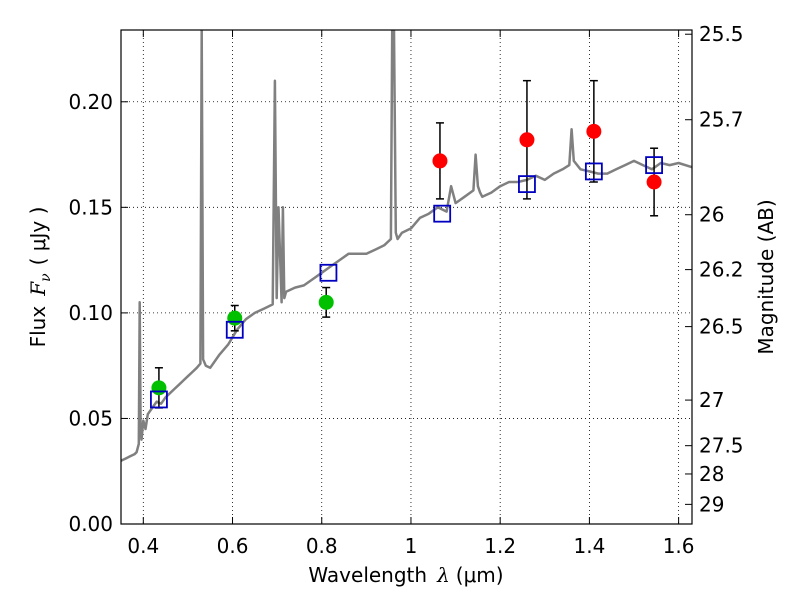 The height and width of the screenshot is (600, 800). What do you see at coordinates (711, 474) in the screenshot?
I see `right-tick-label: 28` at bounding box center [711, 474].